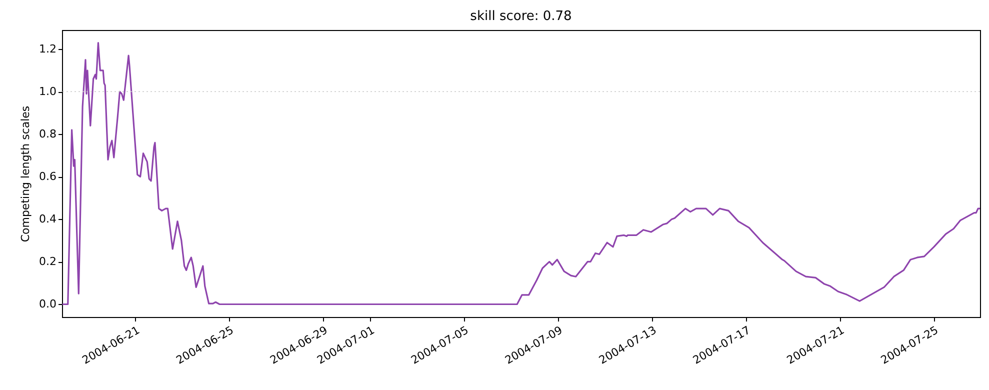 Image resolution: width=989 pixels, height=390 pixels. I want to click on y-tick-label: 0.0, so click(47, 304).